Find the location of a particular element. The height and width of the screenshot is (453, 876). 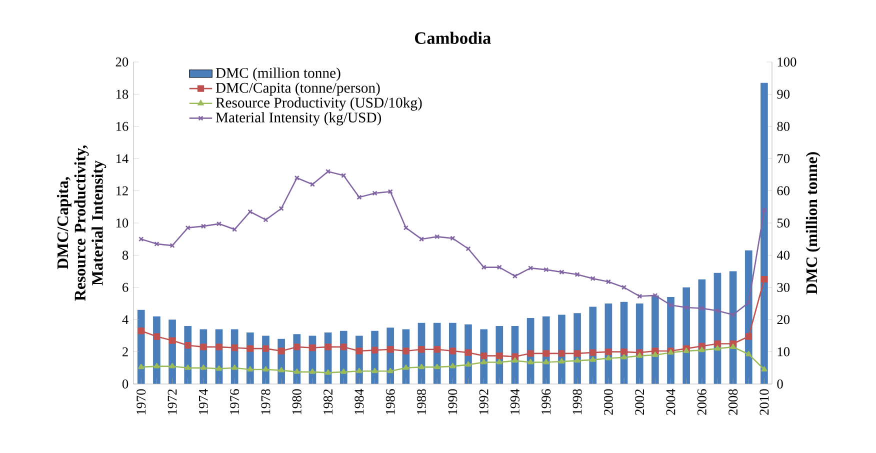

x-tick-label: 2004 is located at coordinates (671, 401).